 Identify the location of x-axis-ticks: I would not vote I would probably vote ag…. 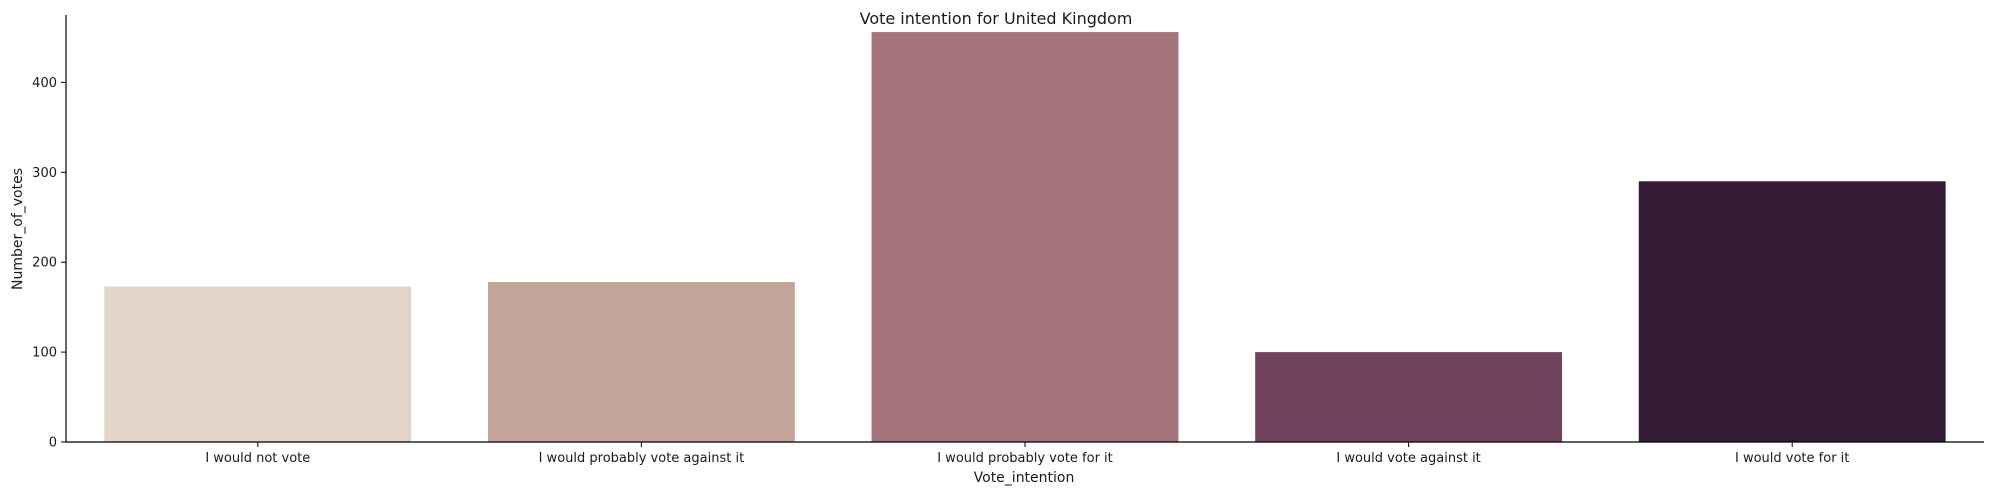
(1027, 454).